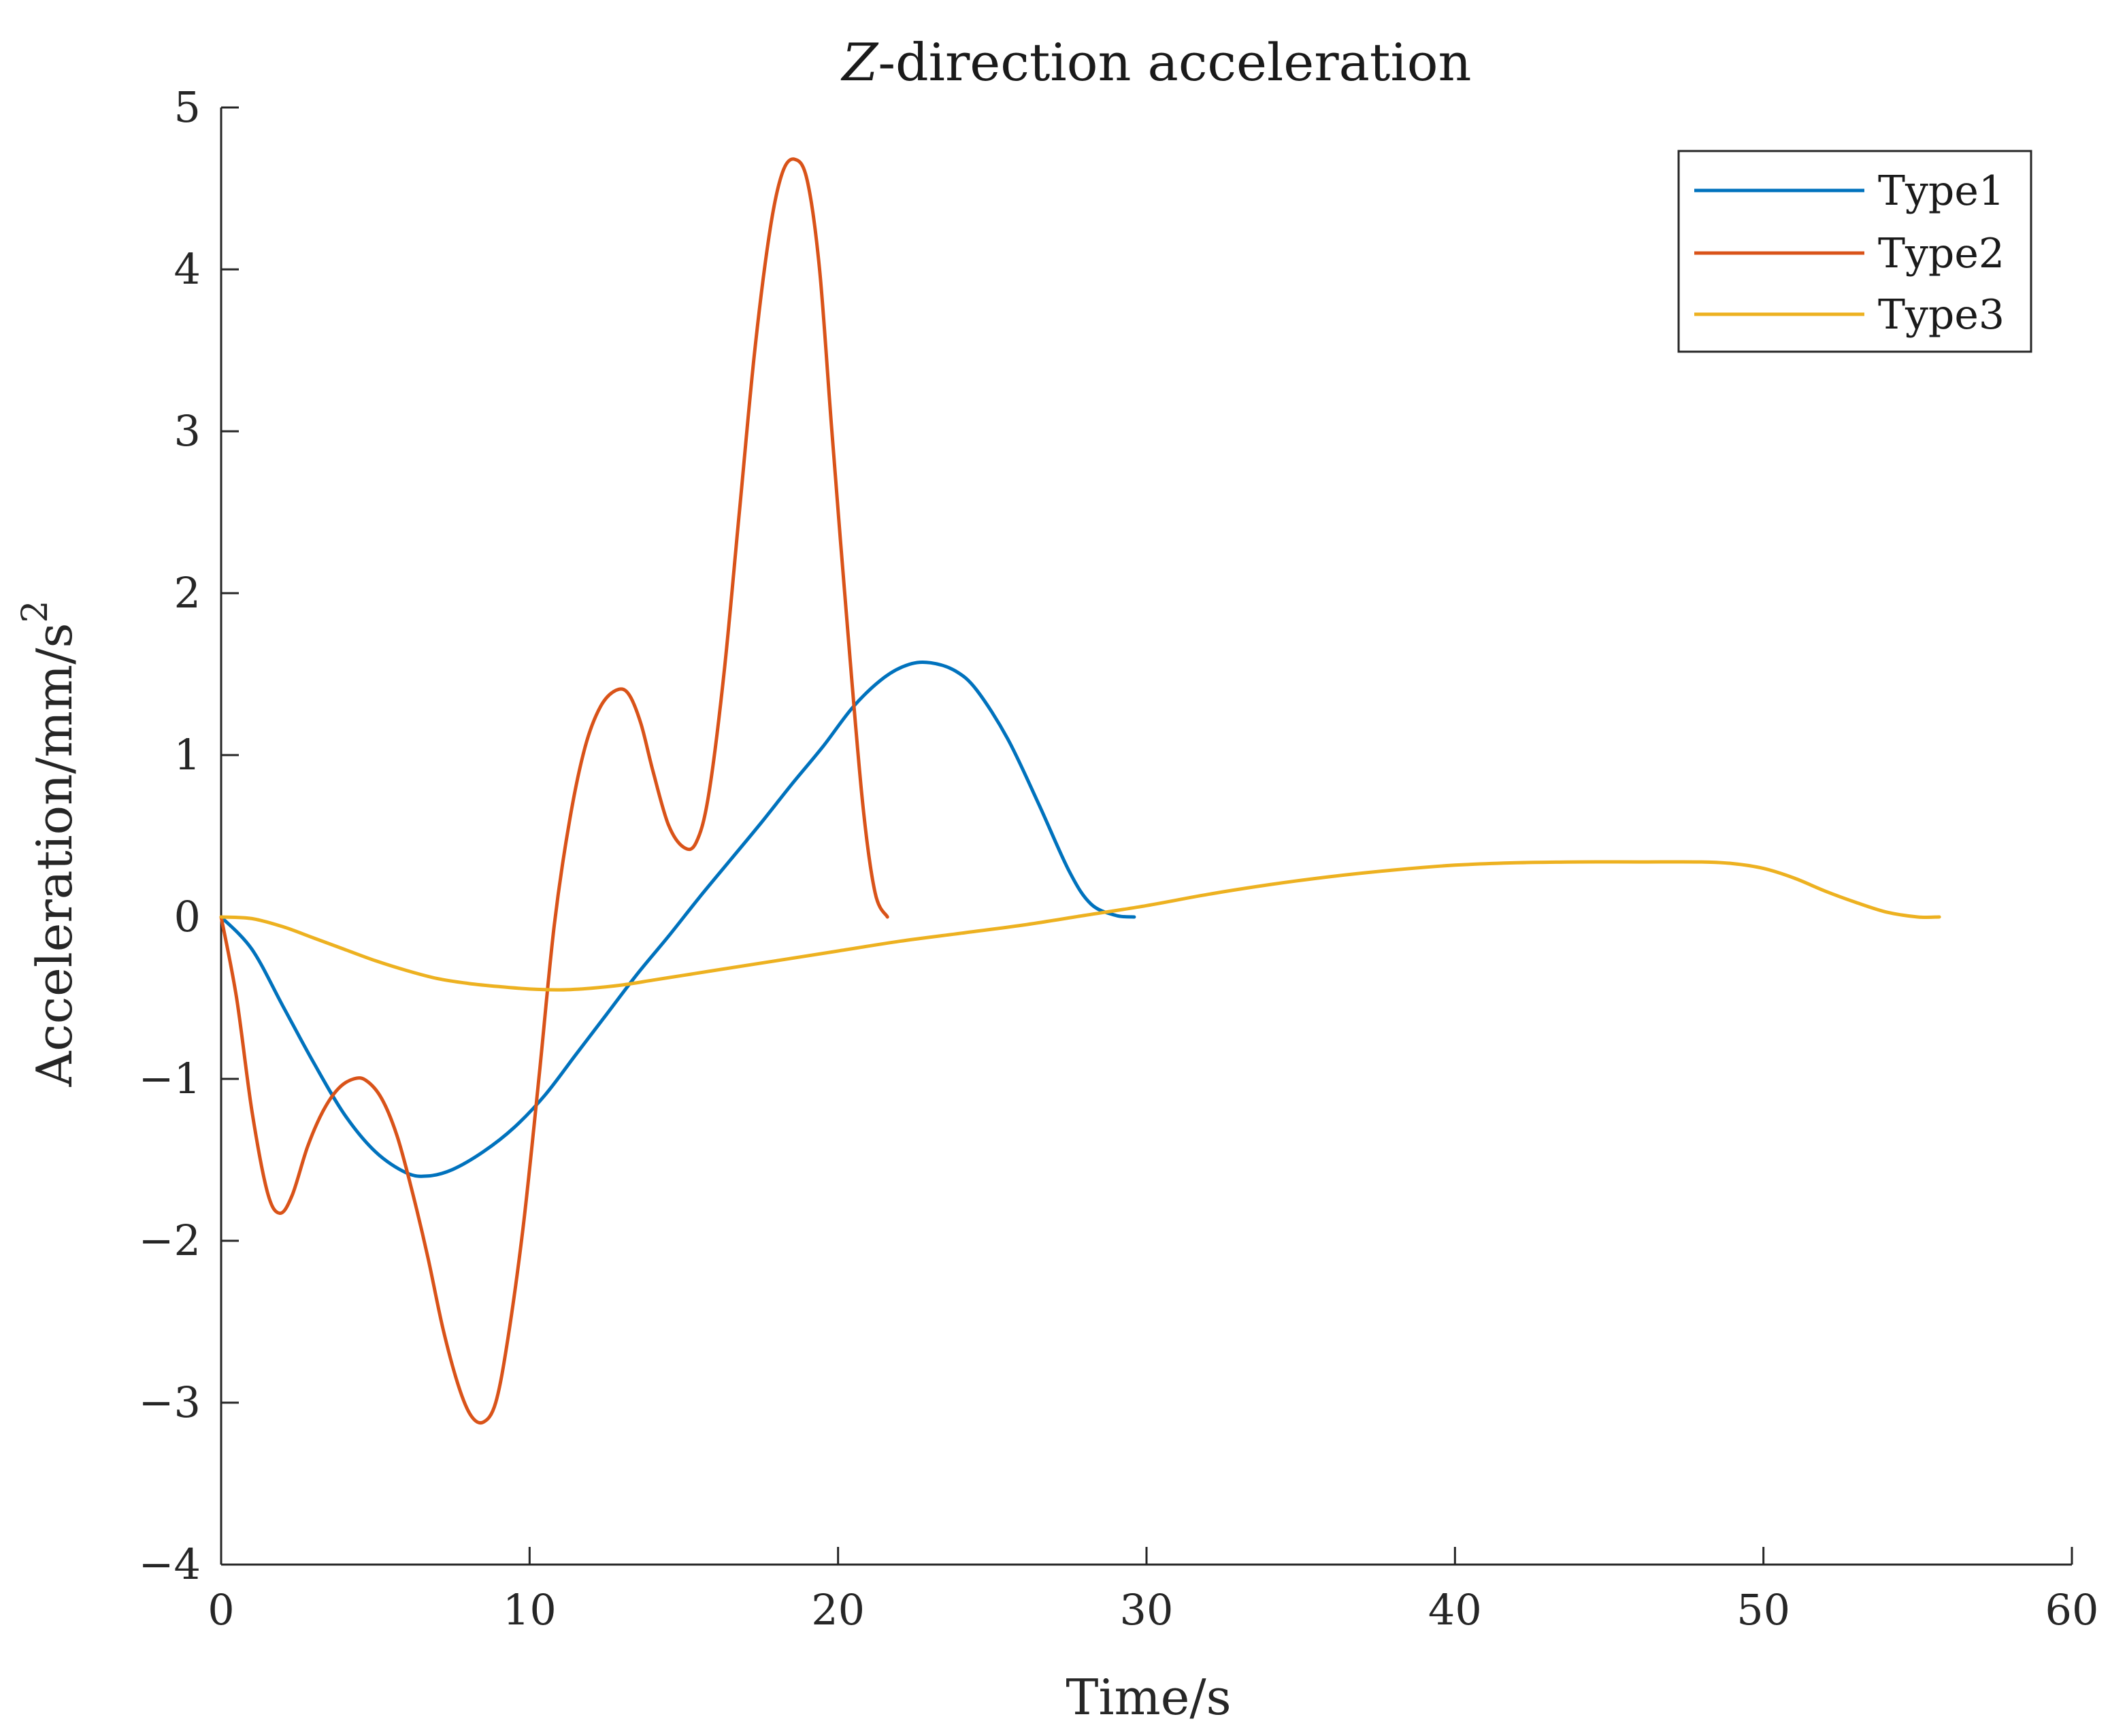  I want to click on x-tick-label: 10, so click(530, 1610).